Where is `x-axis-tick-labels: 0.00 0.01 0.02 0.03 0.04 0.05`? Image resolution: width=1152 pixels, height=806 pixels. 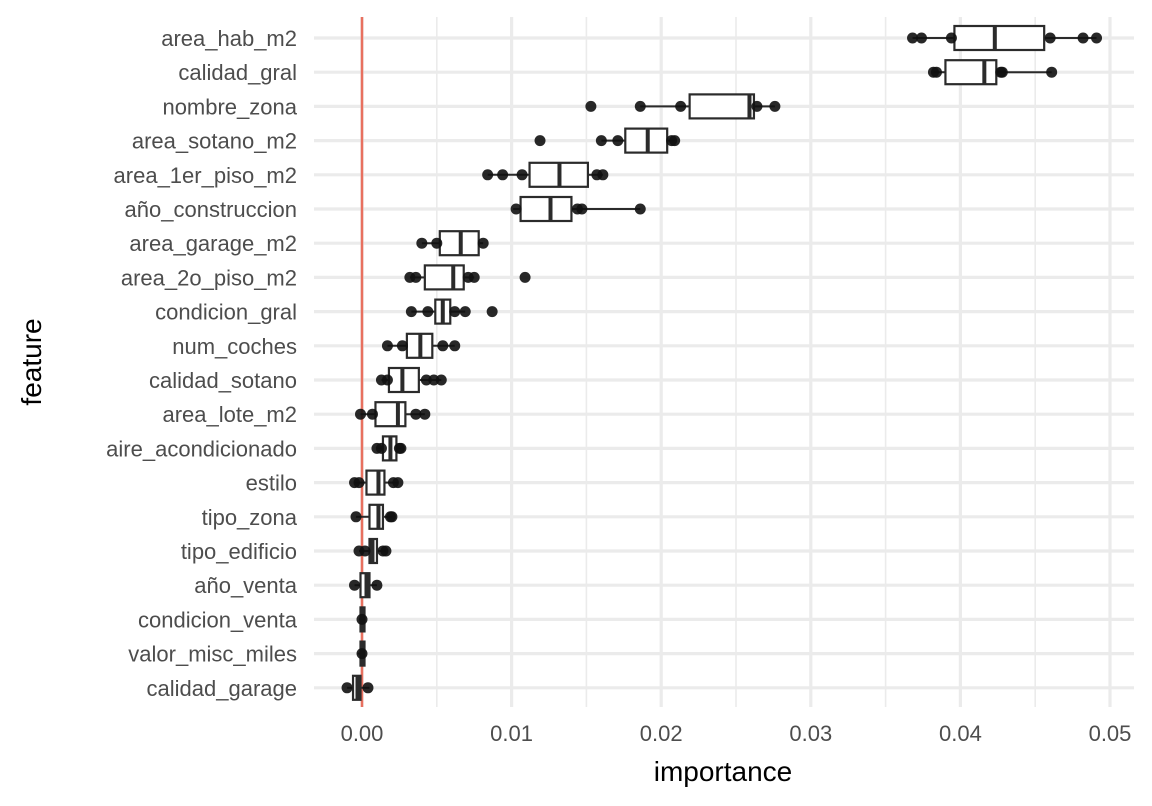
x-axis-tick-labels: 0.00 0.01 0.02 0.03 0.04 0.05 is located at coordinates (736, 733).